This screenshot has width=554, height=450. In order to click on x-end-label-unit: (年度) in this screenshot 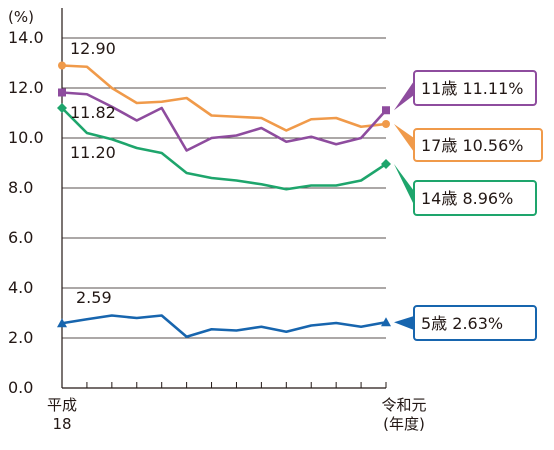, I will do `click(404, 424)`.